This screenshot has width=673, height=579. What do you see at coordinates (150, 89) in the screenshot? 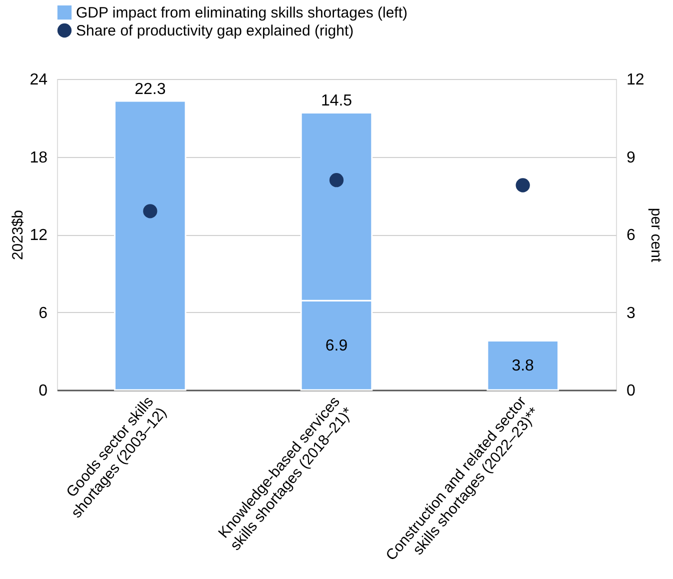
I see `data-label: 22.3` at bounding box center [150, 89].